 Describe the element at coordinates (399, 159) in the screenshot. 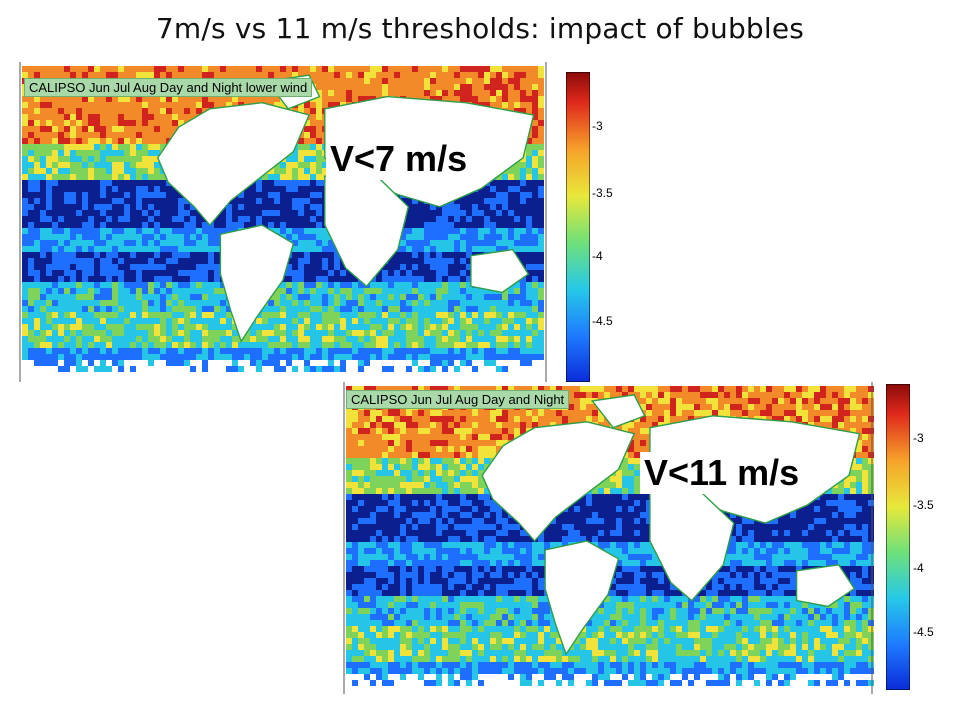

I see `wind-threshold-label: V<7 m/s` at that location.